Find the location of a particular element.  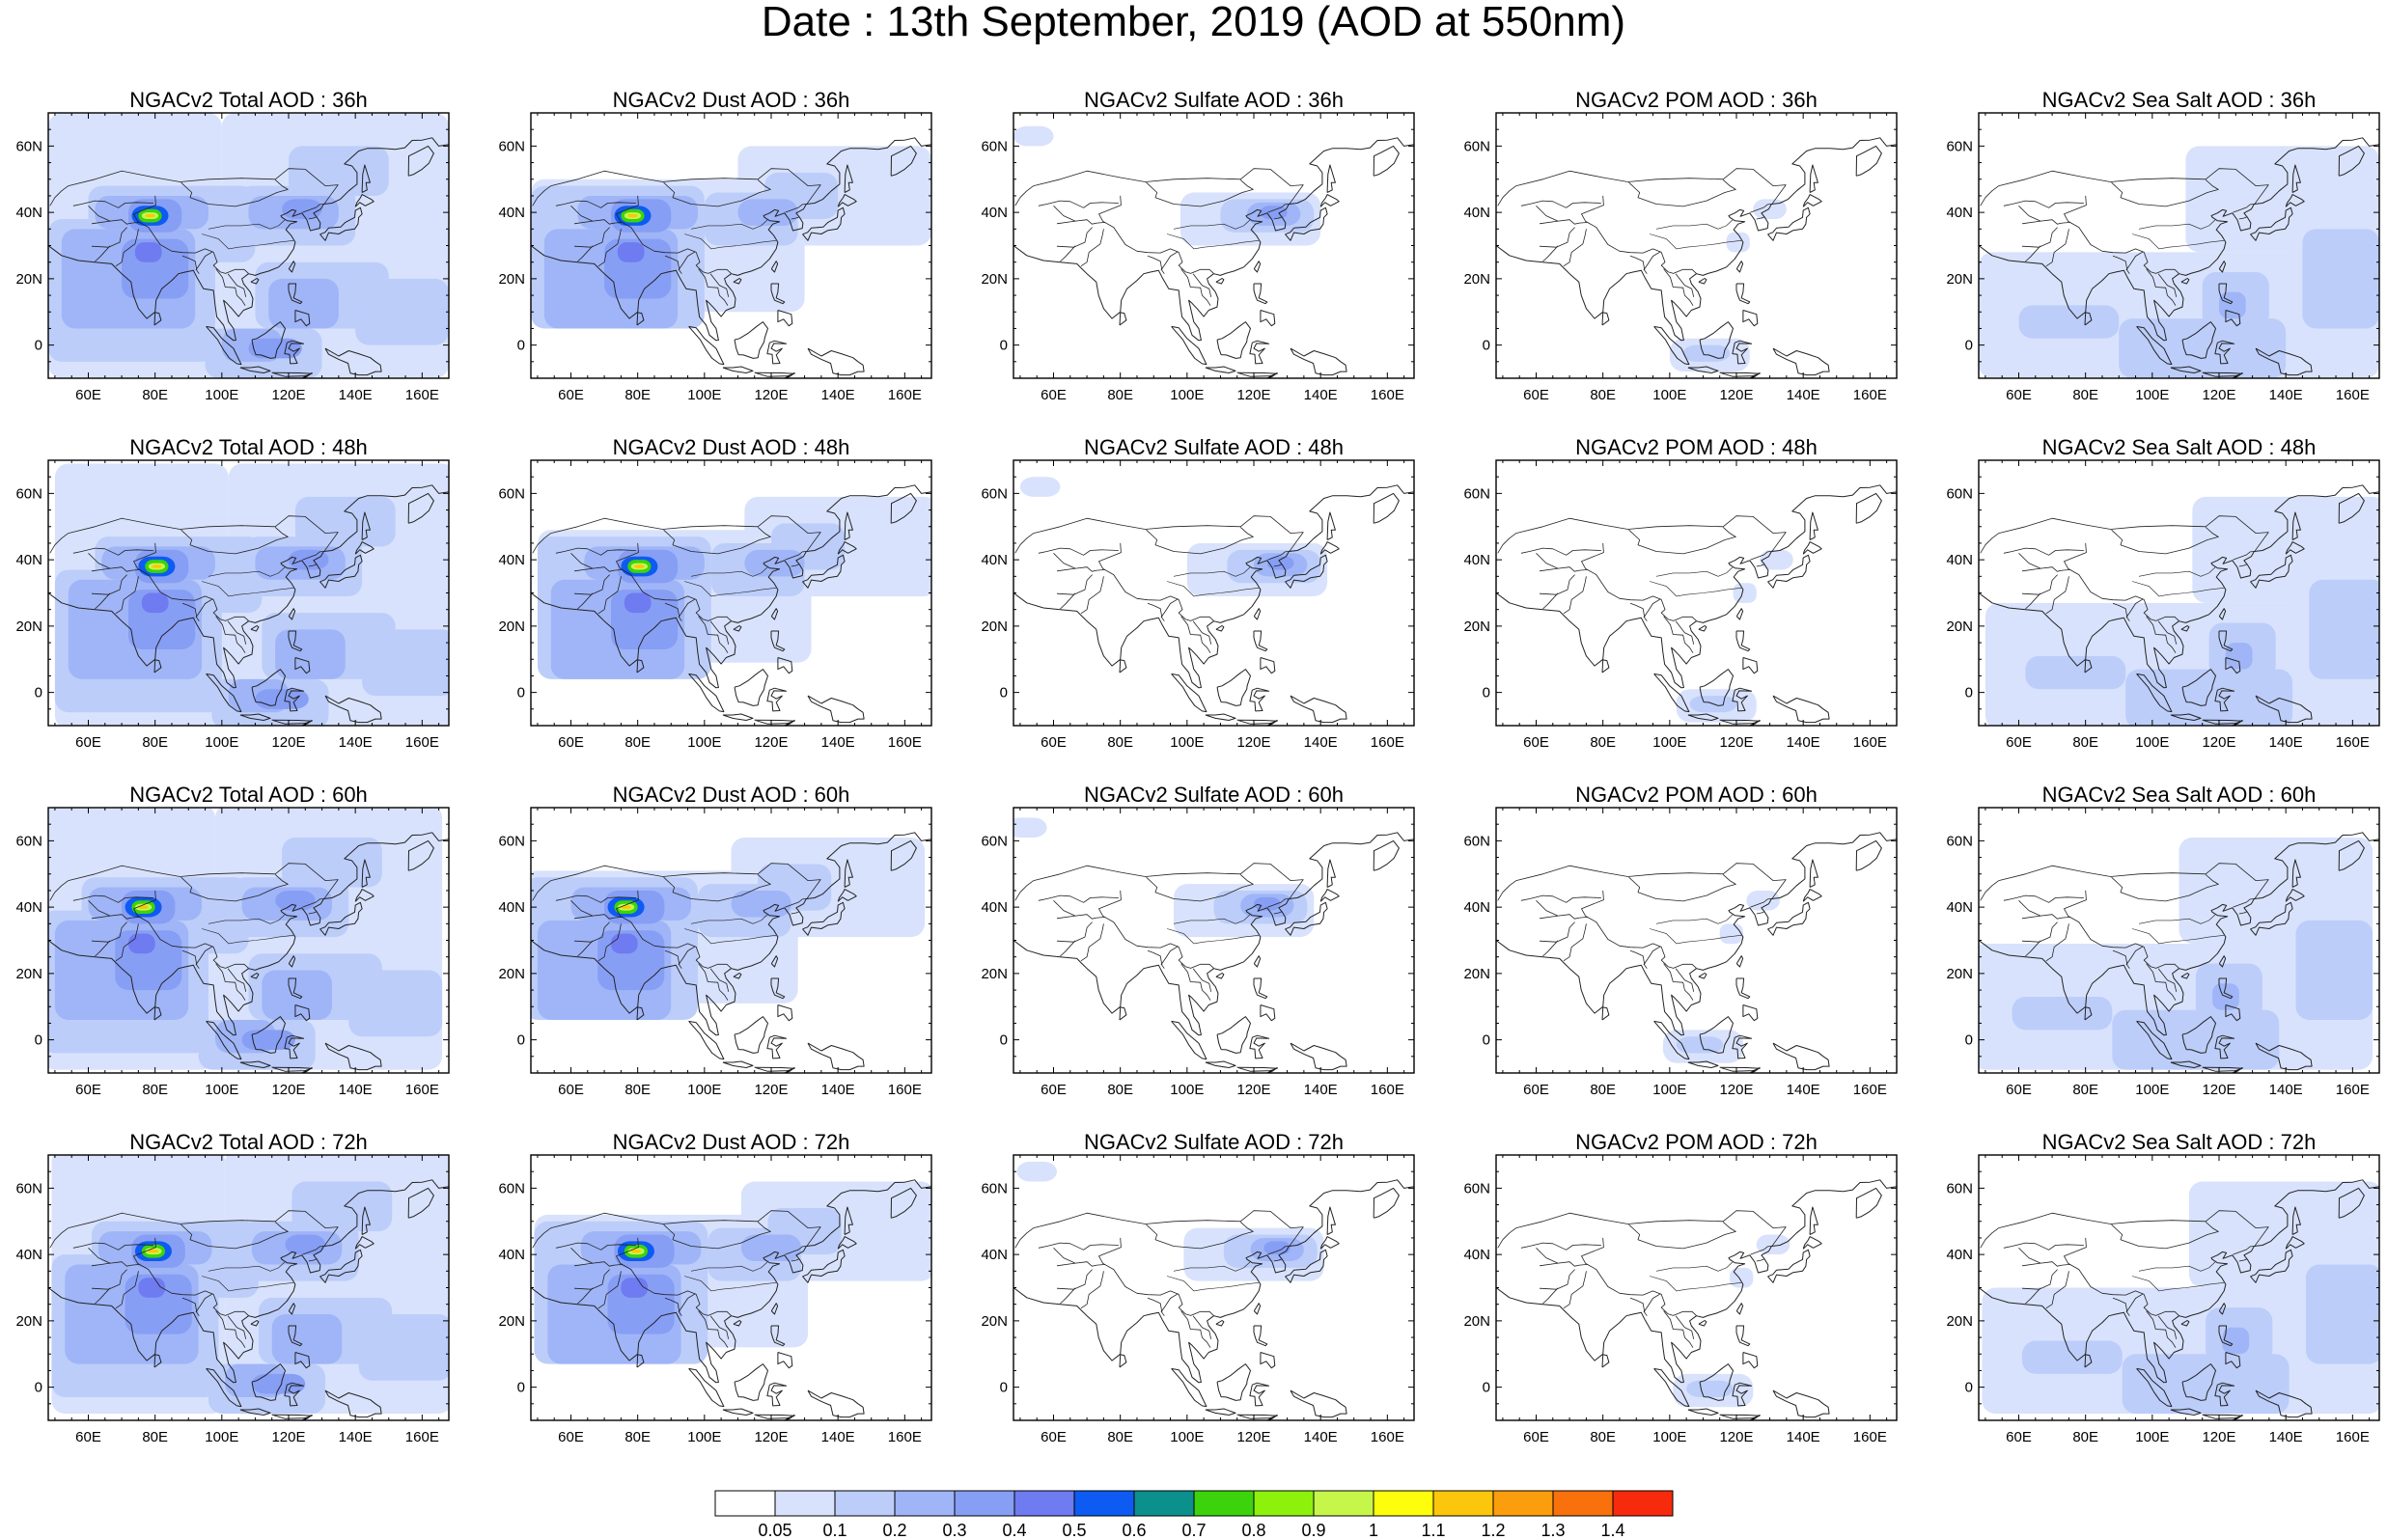

panel-title: NGACv2 Dust AOD : 72h is located at coordinates (731, 1142).